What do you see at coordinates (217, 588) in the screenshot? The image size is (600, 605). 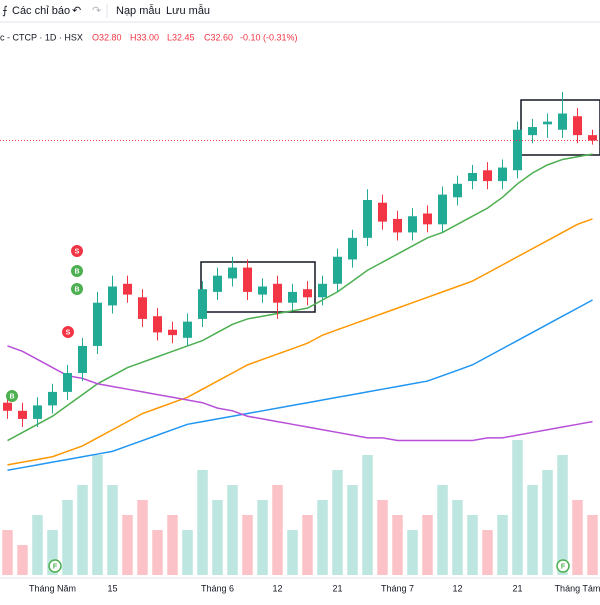 I see `x-tick-label: Tháng 6` at bounding box center [217, 588].